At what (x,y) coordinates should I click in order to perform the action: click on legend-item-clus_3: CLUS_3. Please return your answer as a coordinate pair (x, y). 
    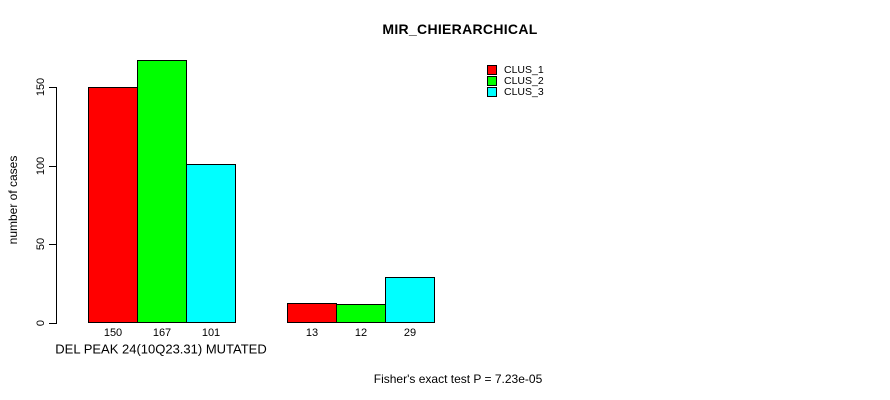
    Looking at the image, I should click on (515, 92).